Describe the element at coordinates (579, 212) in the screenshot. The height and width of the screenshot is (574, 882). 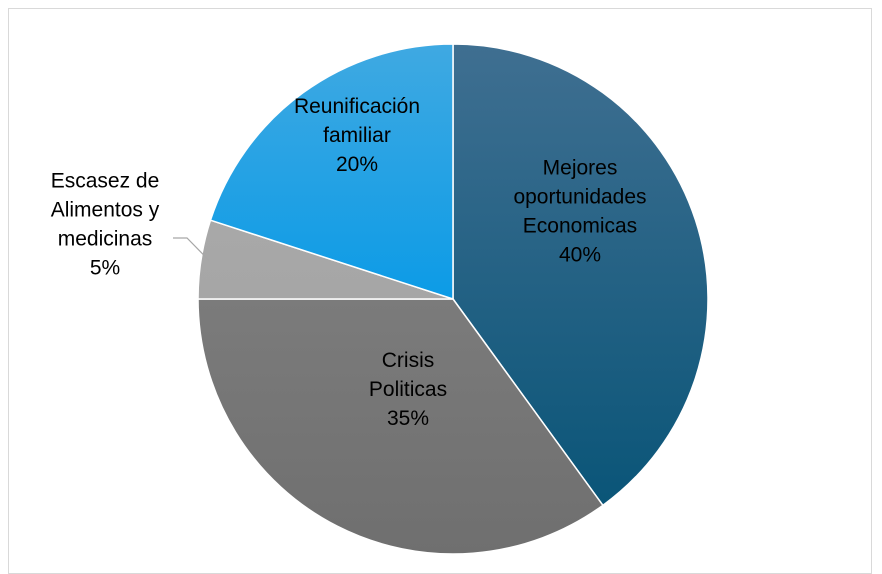
I see `slice-label-0: Mejores oportunidades Economicas 40%` at that location.